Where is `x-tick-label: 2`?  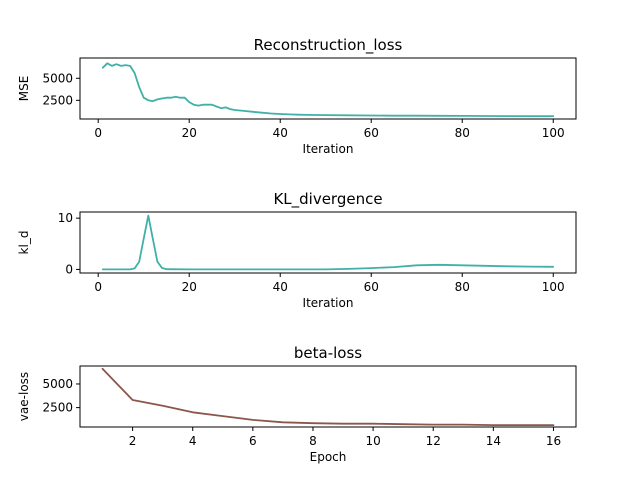
x-tick-label: 2 is located at coordinates (133, 441).